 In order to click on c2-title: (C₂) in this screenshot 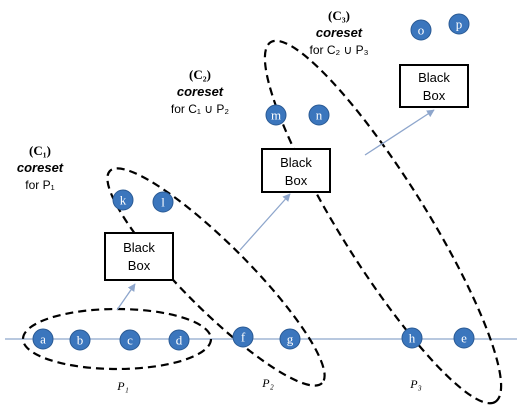, I will do `click(200, 74)`.